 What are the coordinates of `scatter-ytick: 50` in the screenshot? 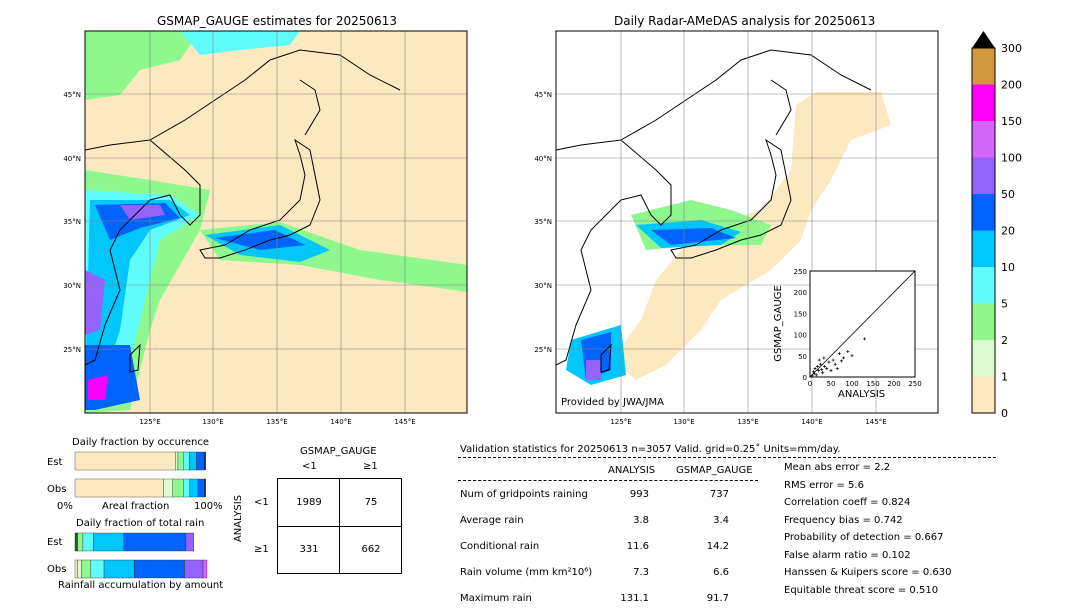 It's located at (802, 357).